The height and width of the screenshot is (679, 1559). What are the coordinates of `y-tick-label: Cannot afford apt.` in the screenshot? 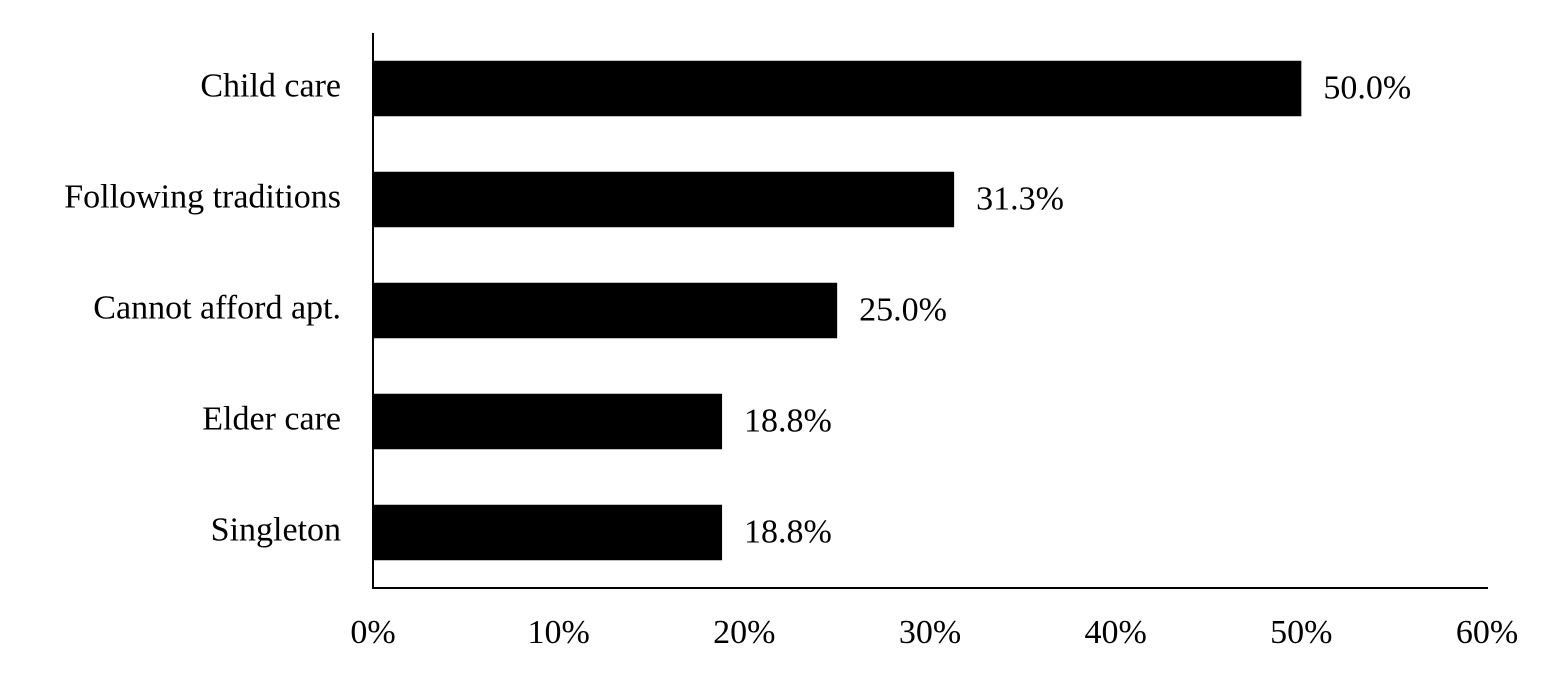 It's located at (217, 307).